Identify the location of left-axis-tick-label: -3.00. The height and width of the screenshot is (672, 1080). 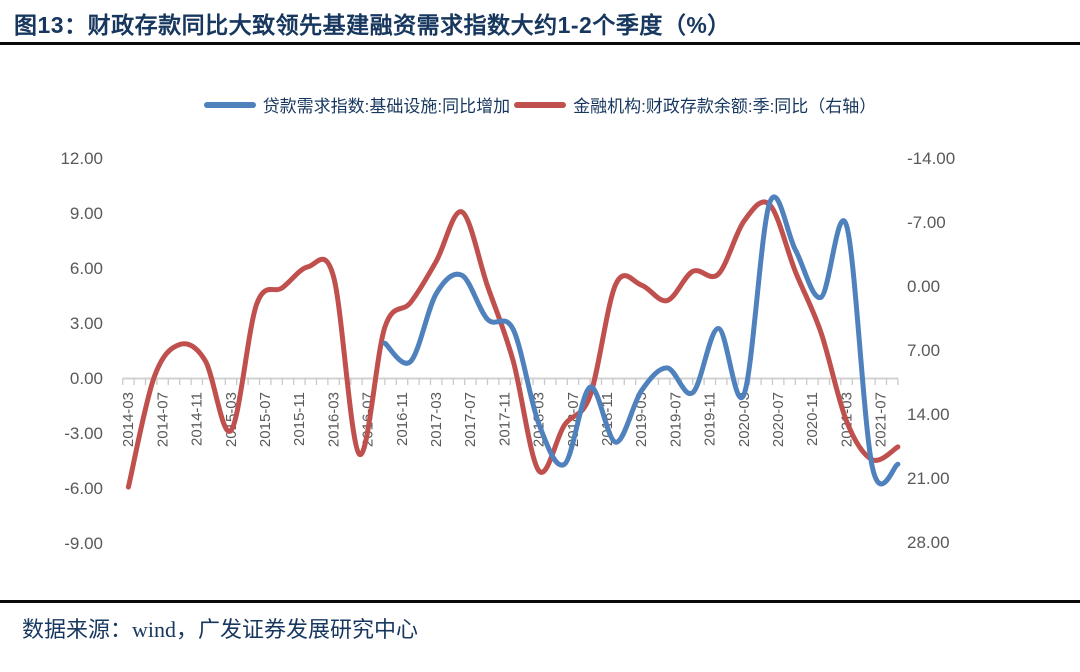
(83, 433).